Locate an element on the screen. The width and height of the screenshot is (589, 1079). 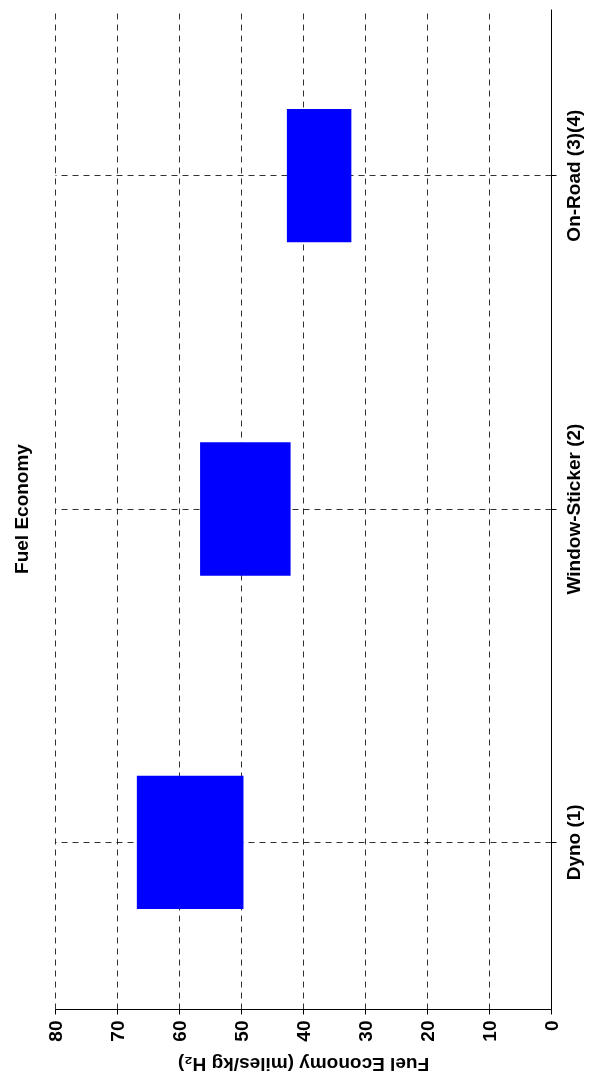
x-tick-label: 10 is located at coordinates (489, 1031).